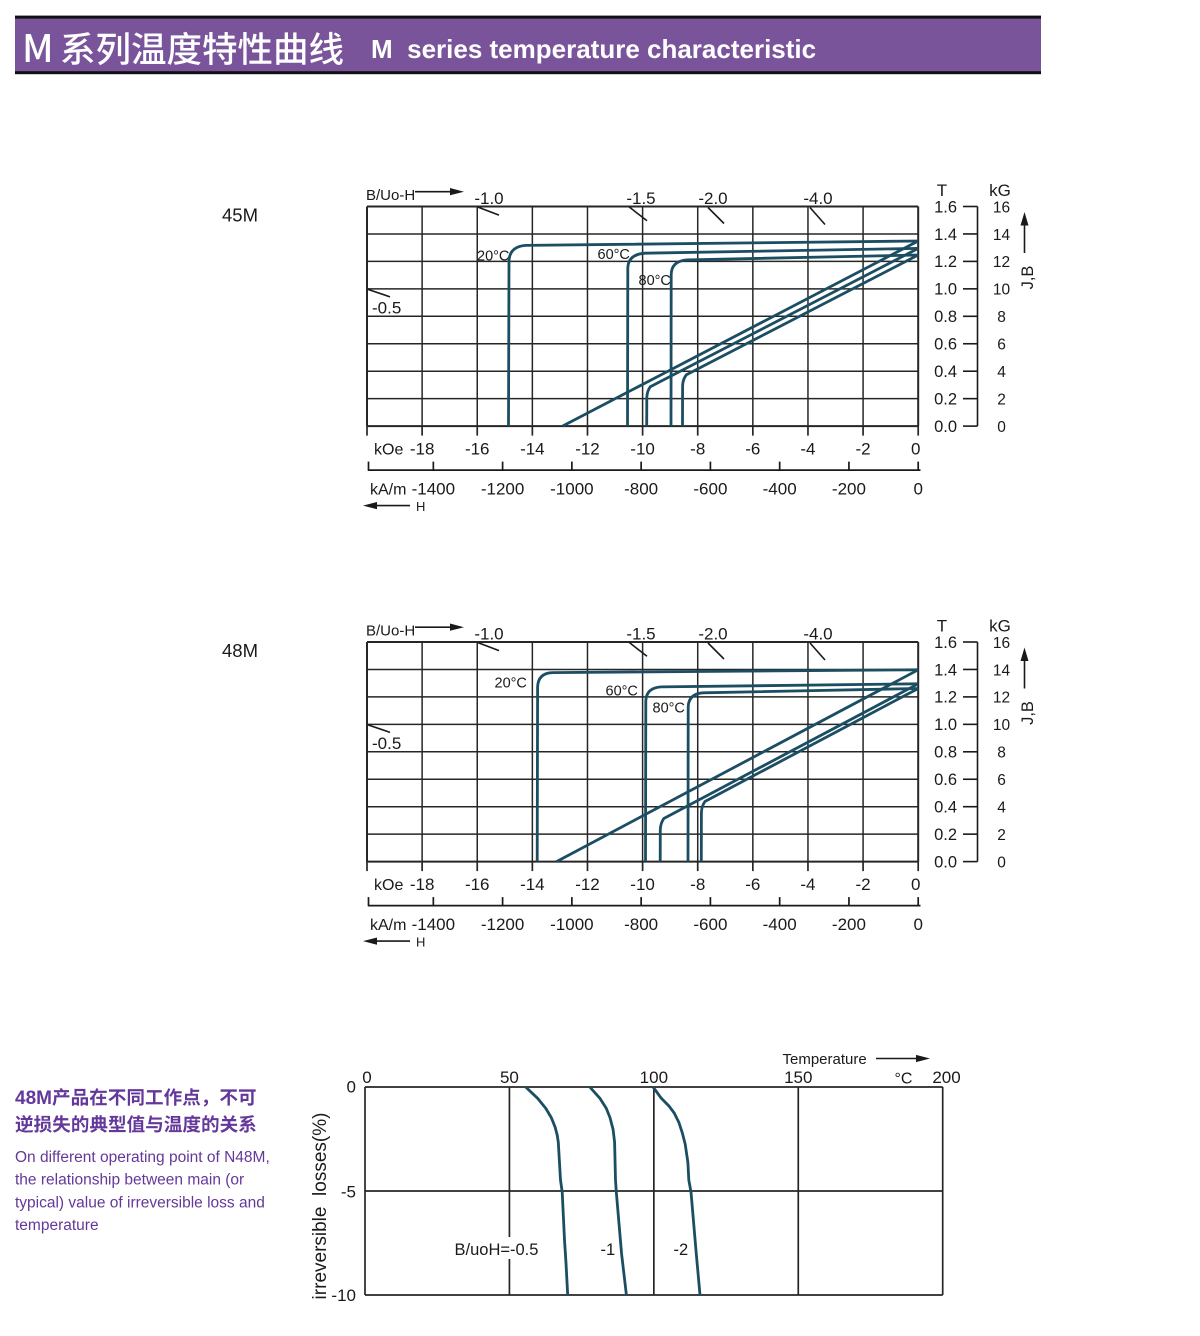 The image size is (1200, 1336). What do you see at coordinates (608, 1250) in the screenshot?
I see `svg-text: -1` at bounding box center [608, 1250].